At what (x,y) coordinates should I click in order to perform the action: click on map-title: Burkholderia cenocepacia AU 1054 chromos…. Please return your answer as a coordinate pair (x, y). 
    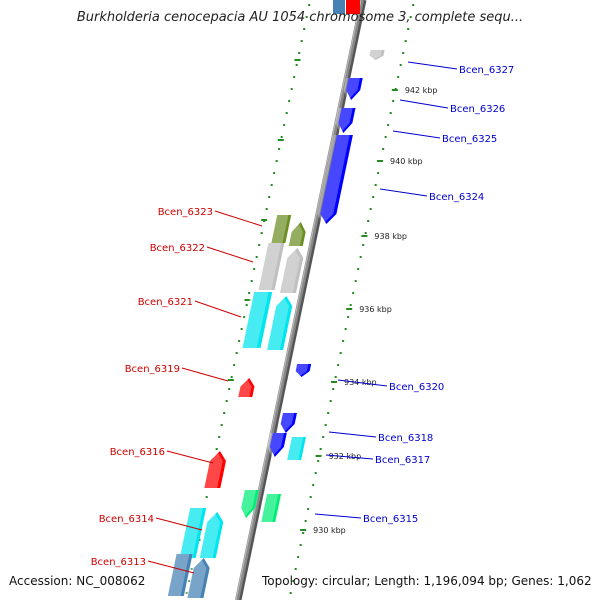
    Looking at the image, I should click on (300, 17).